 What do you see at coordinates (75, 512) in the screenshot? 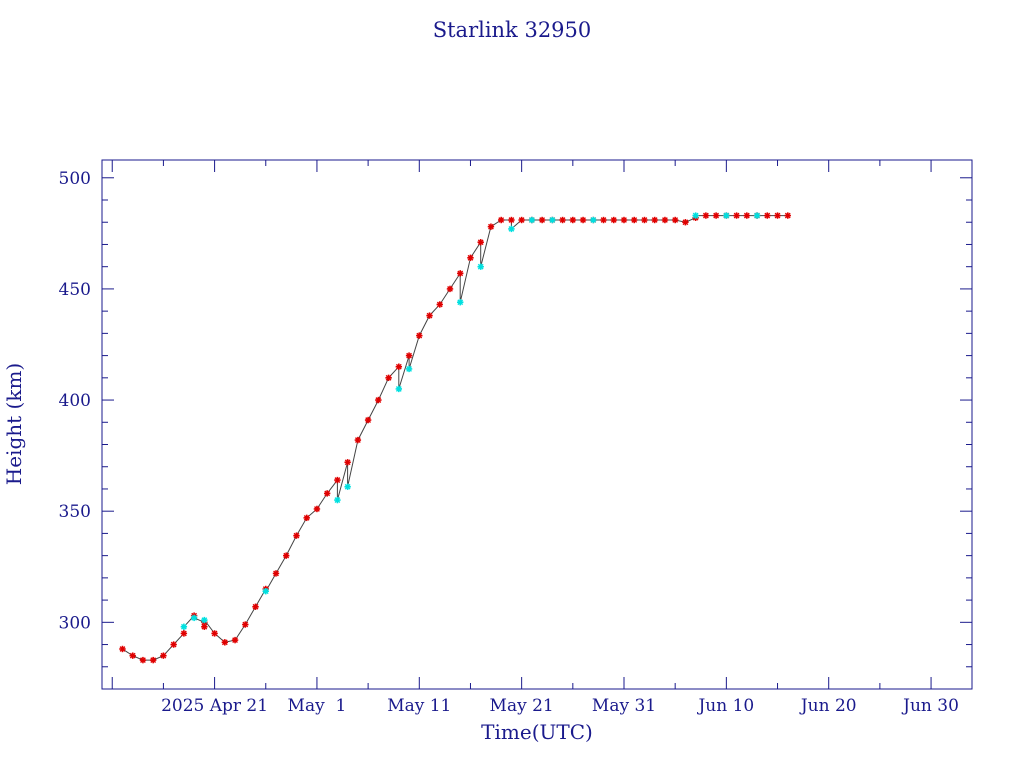
I see `y-tick-label: 350` at bounding box center [75, 512].